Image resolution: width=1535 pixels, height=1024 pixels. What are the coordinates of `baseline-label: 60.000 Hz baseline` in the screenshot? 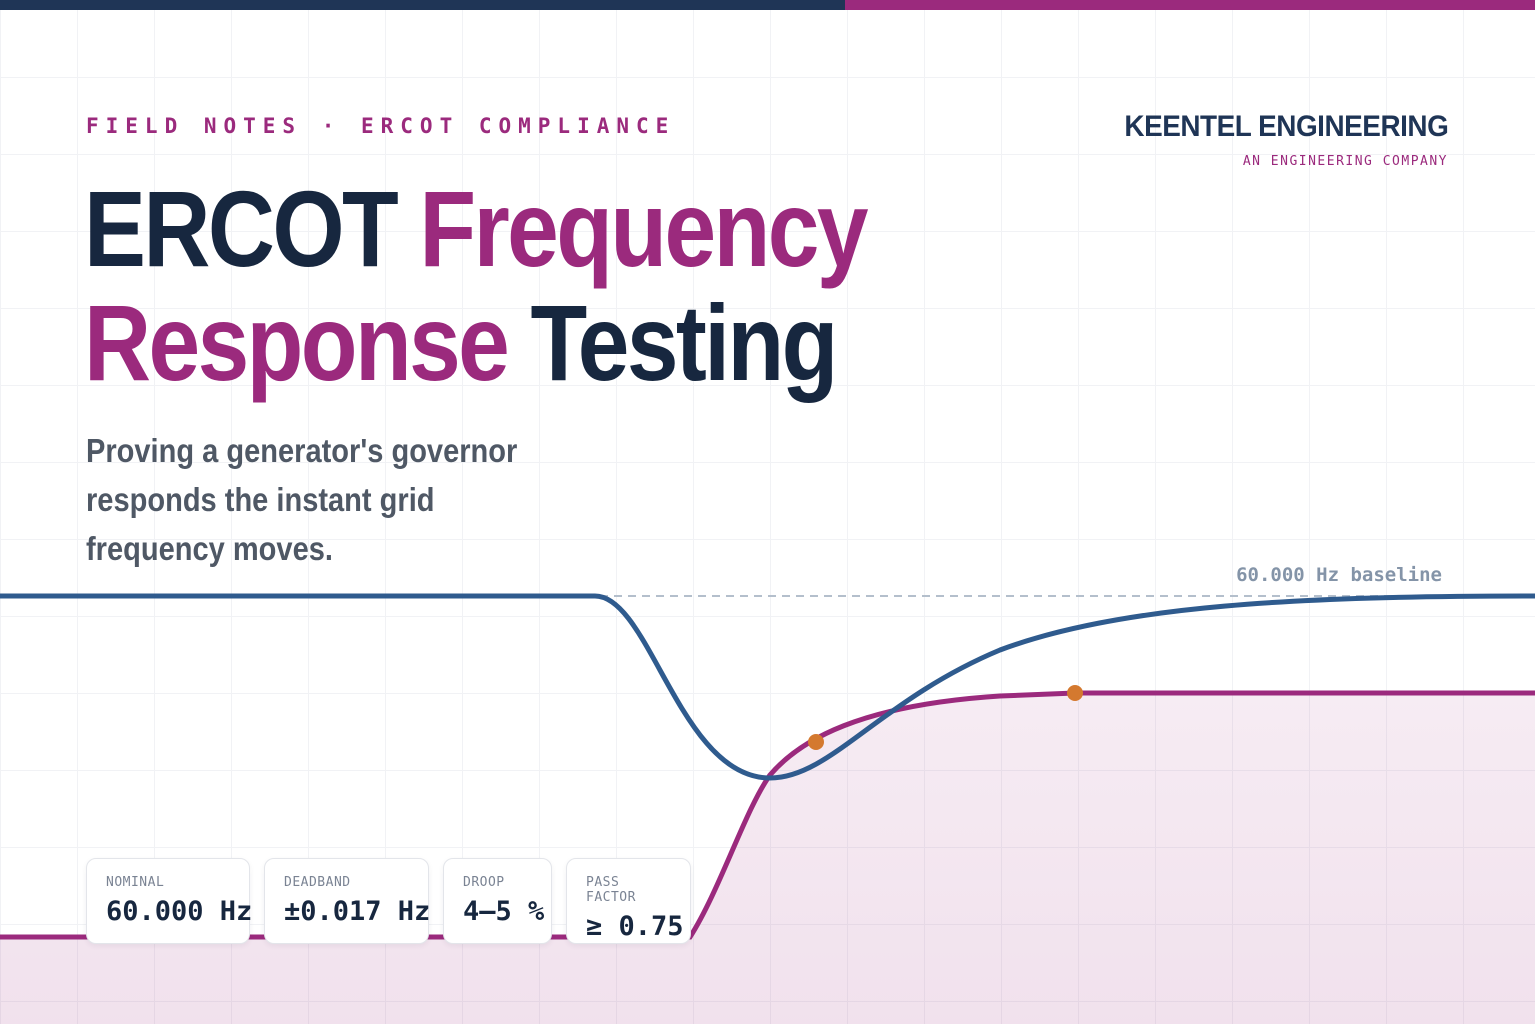 It's located at (1339, 575).